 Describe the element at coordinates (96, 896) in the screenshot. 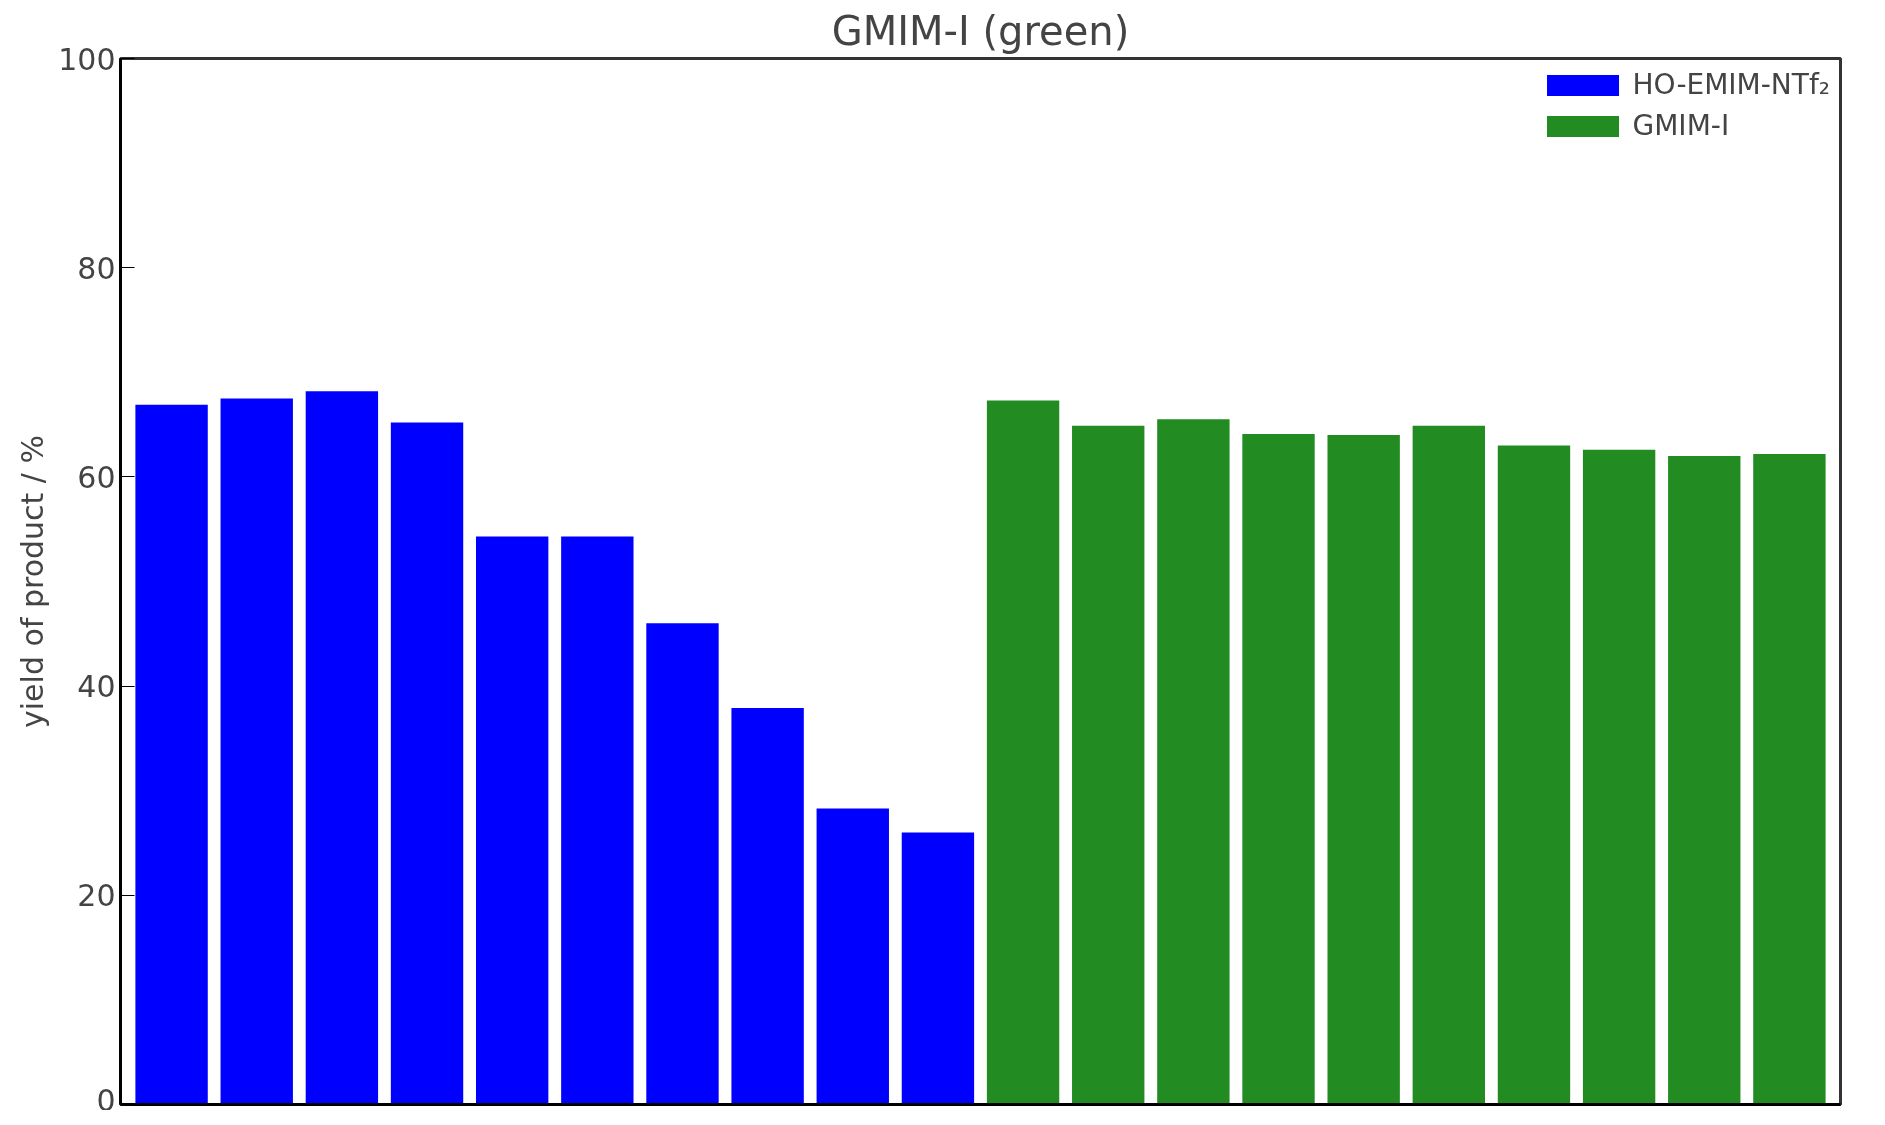

I see `y-tick-label: 20` at that location.